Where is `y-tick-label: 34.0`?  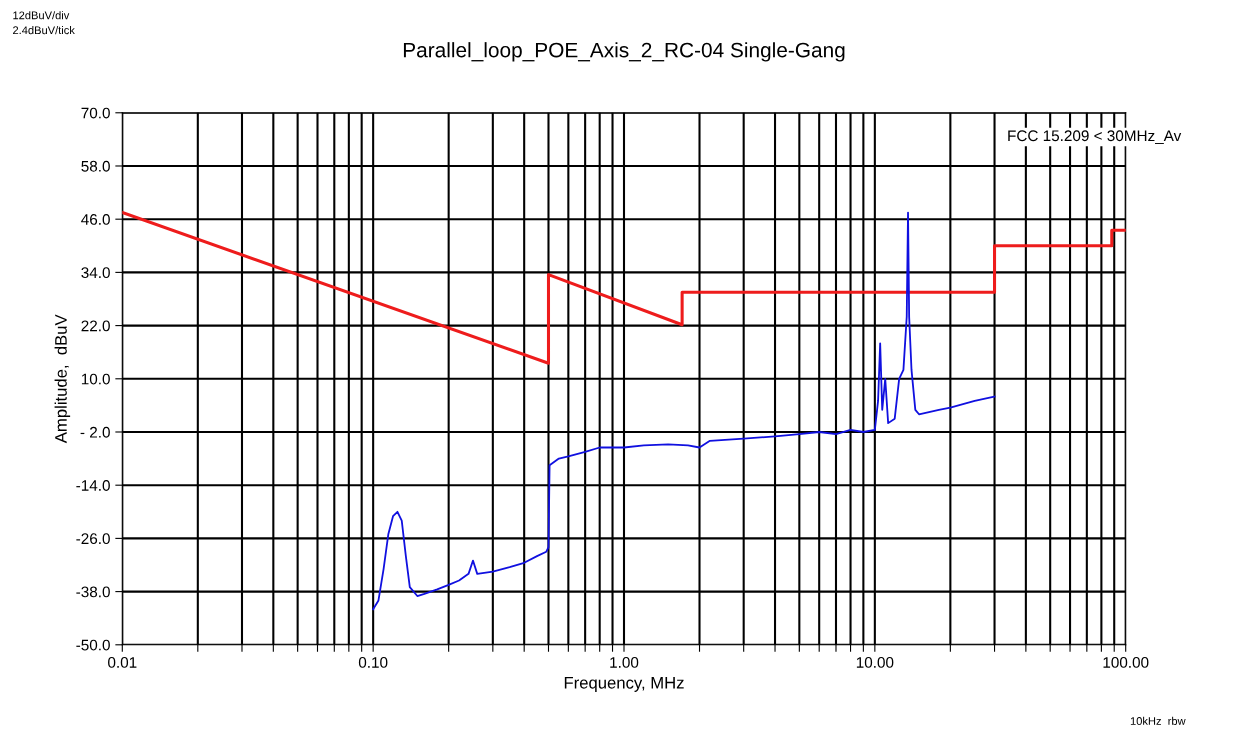 y-tick-label: 34.0 is located at coordinates (95, 273).